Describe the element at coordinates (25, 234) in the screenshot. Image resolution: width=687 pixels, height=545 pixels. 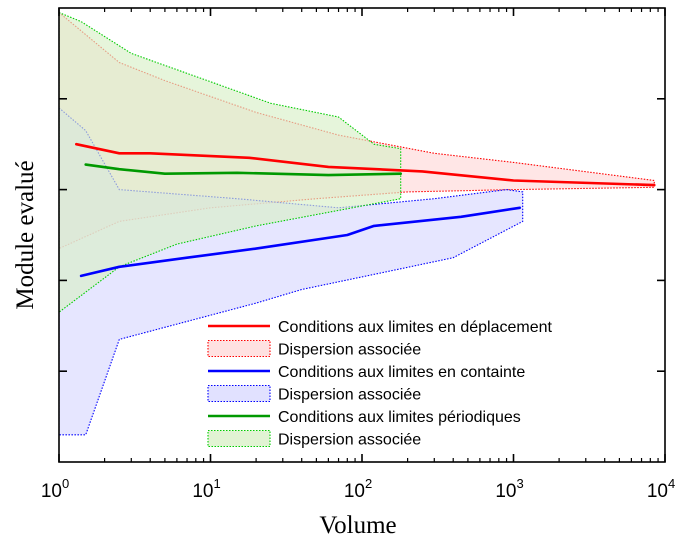
I see `y-axis-label: Module evalué` at that location.